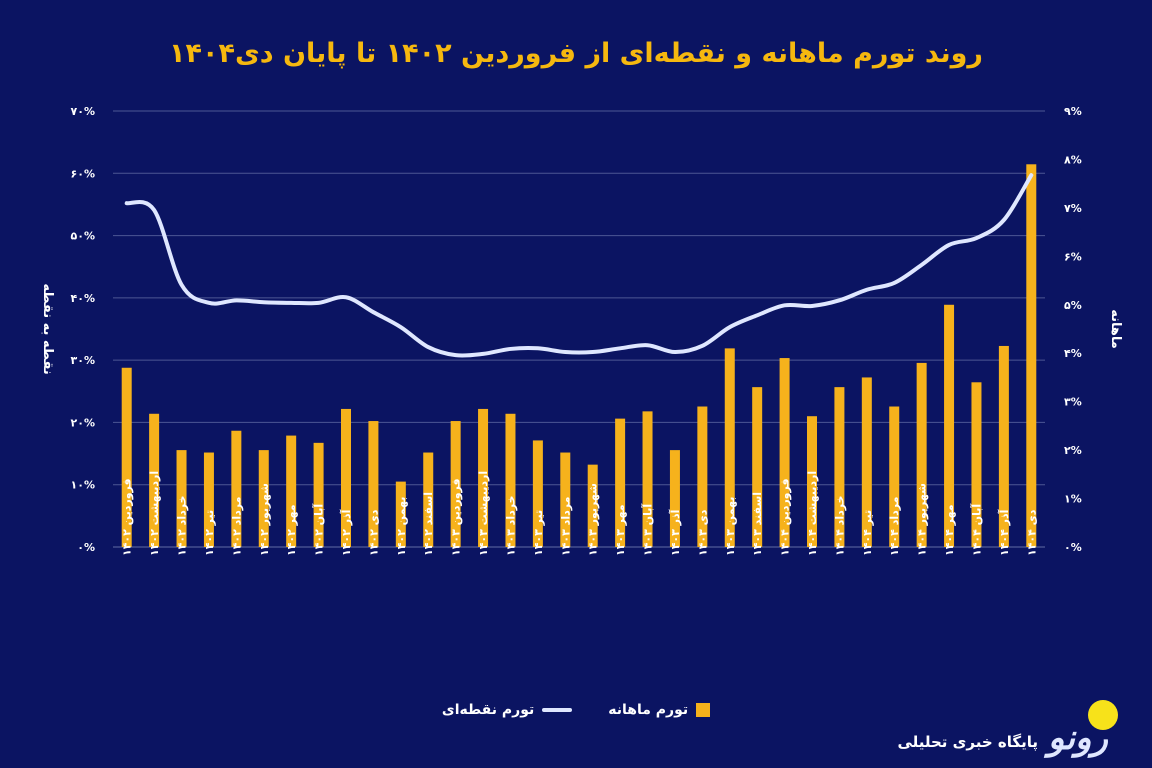  What do you see at coordinates (346, 532) in the screenshot?
I see `x-tick-label: آذر ۱۴۰۲` at bounding box center [346, 532].